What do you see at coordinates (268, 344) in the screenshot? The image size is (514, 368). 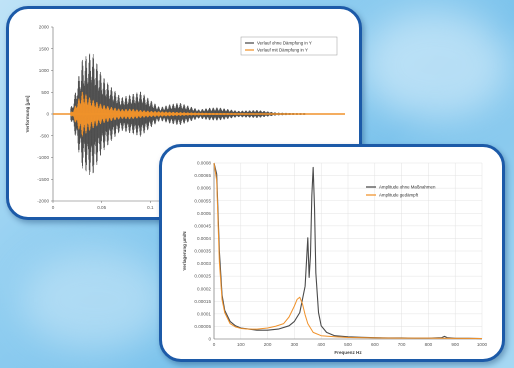 I see `x-tick-label: 200` at bounding box center [268, 344].